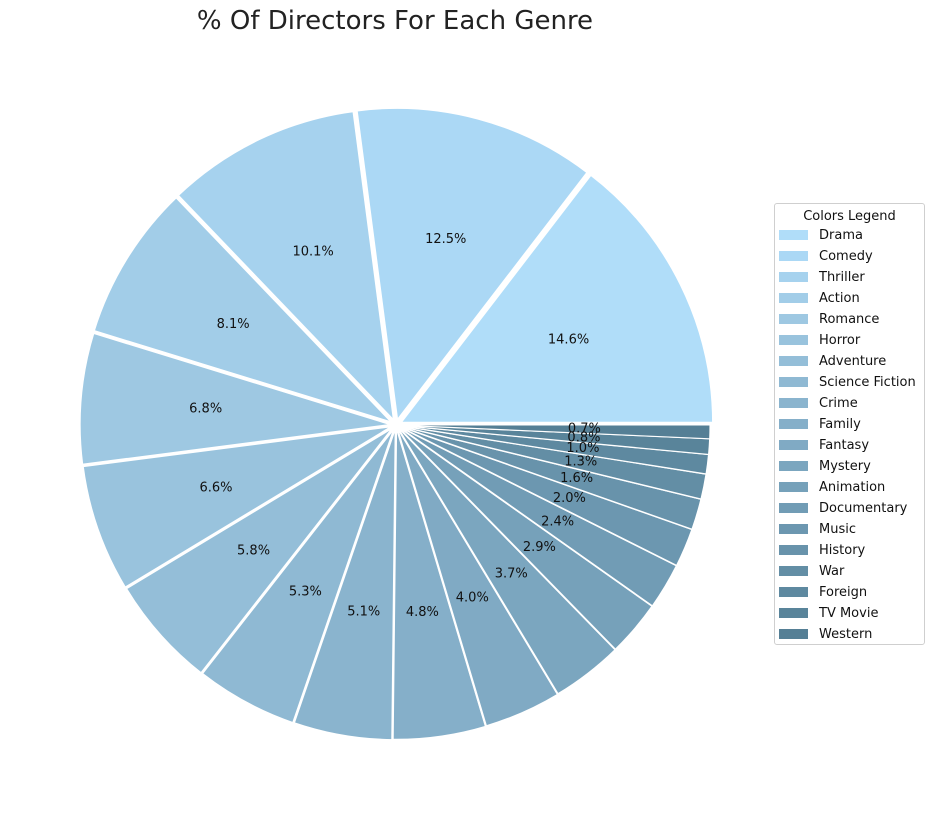 Image resolution: width=937 pixels, height=820 pixels. I want to click on legend-item-science-fiction: Science Fiction, so click(849, 382).